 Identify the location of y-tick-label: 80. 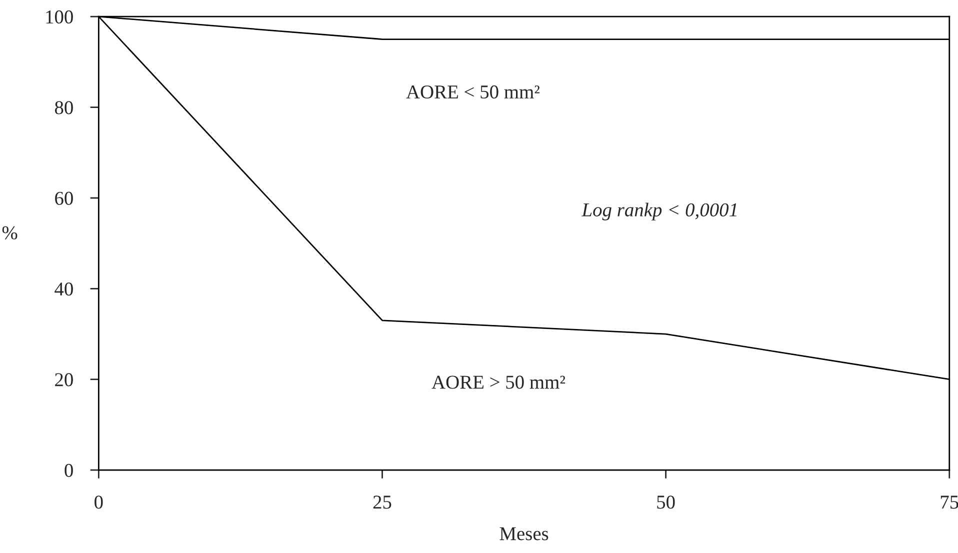
(63, 107).